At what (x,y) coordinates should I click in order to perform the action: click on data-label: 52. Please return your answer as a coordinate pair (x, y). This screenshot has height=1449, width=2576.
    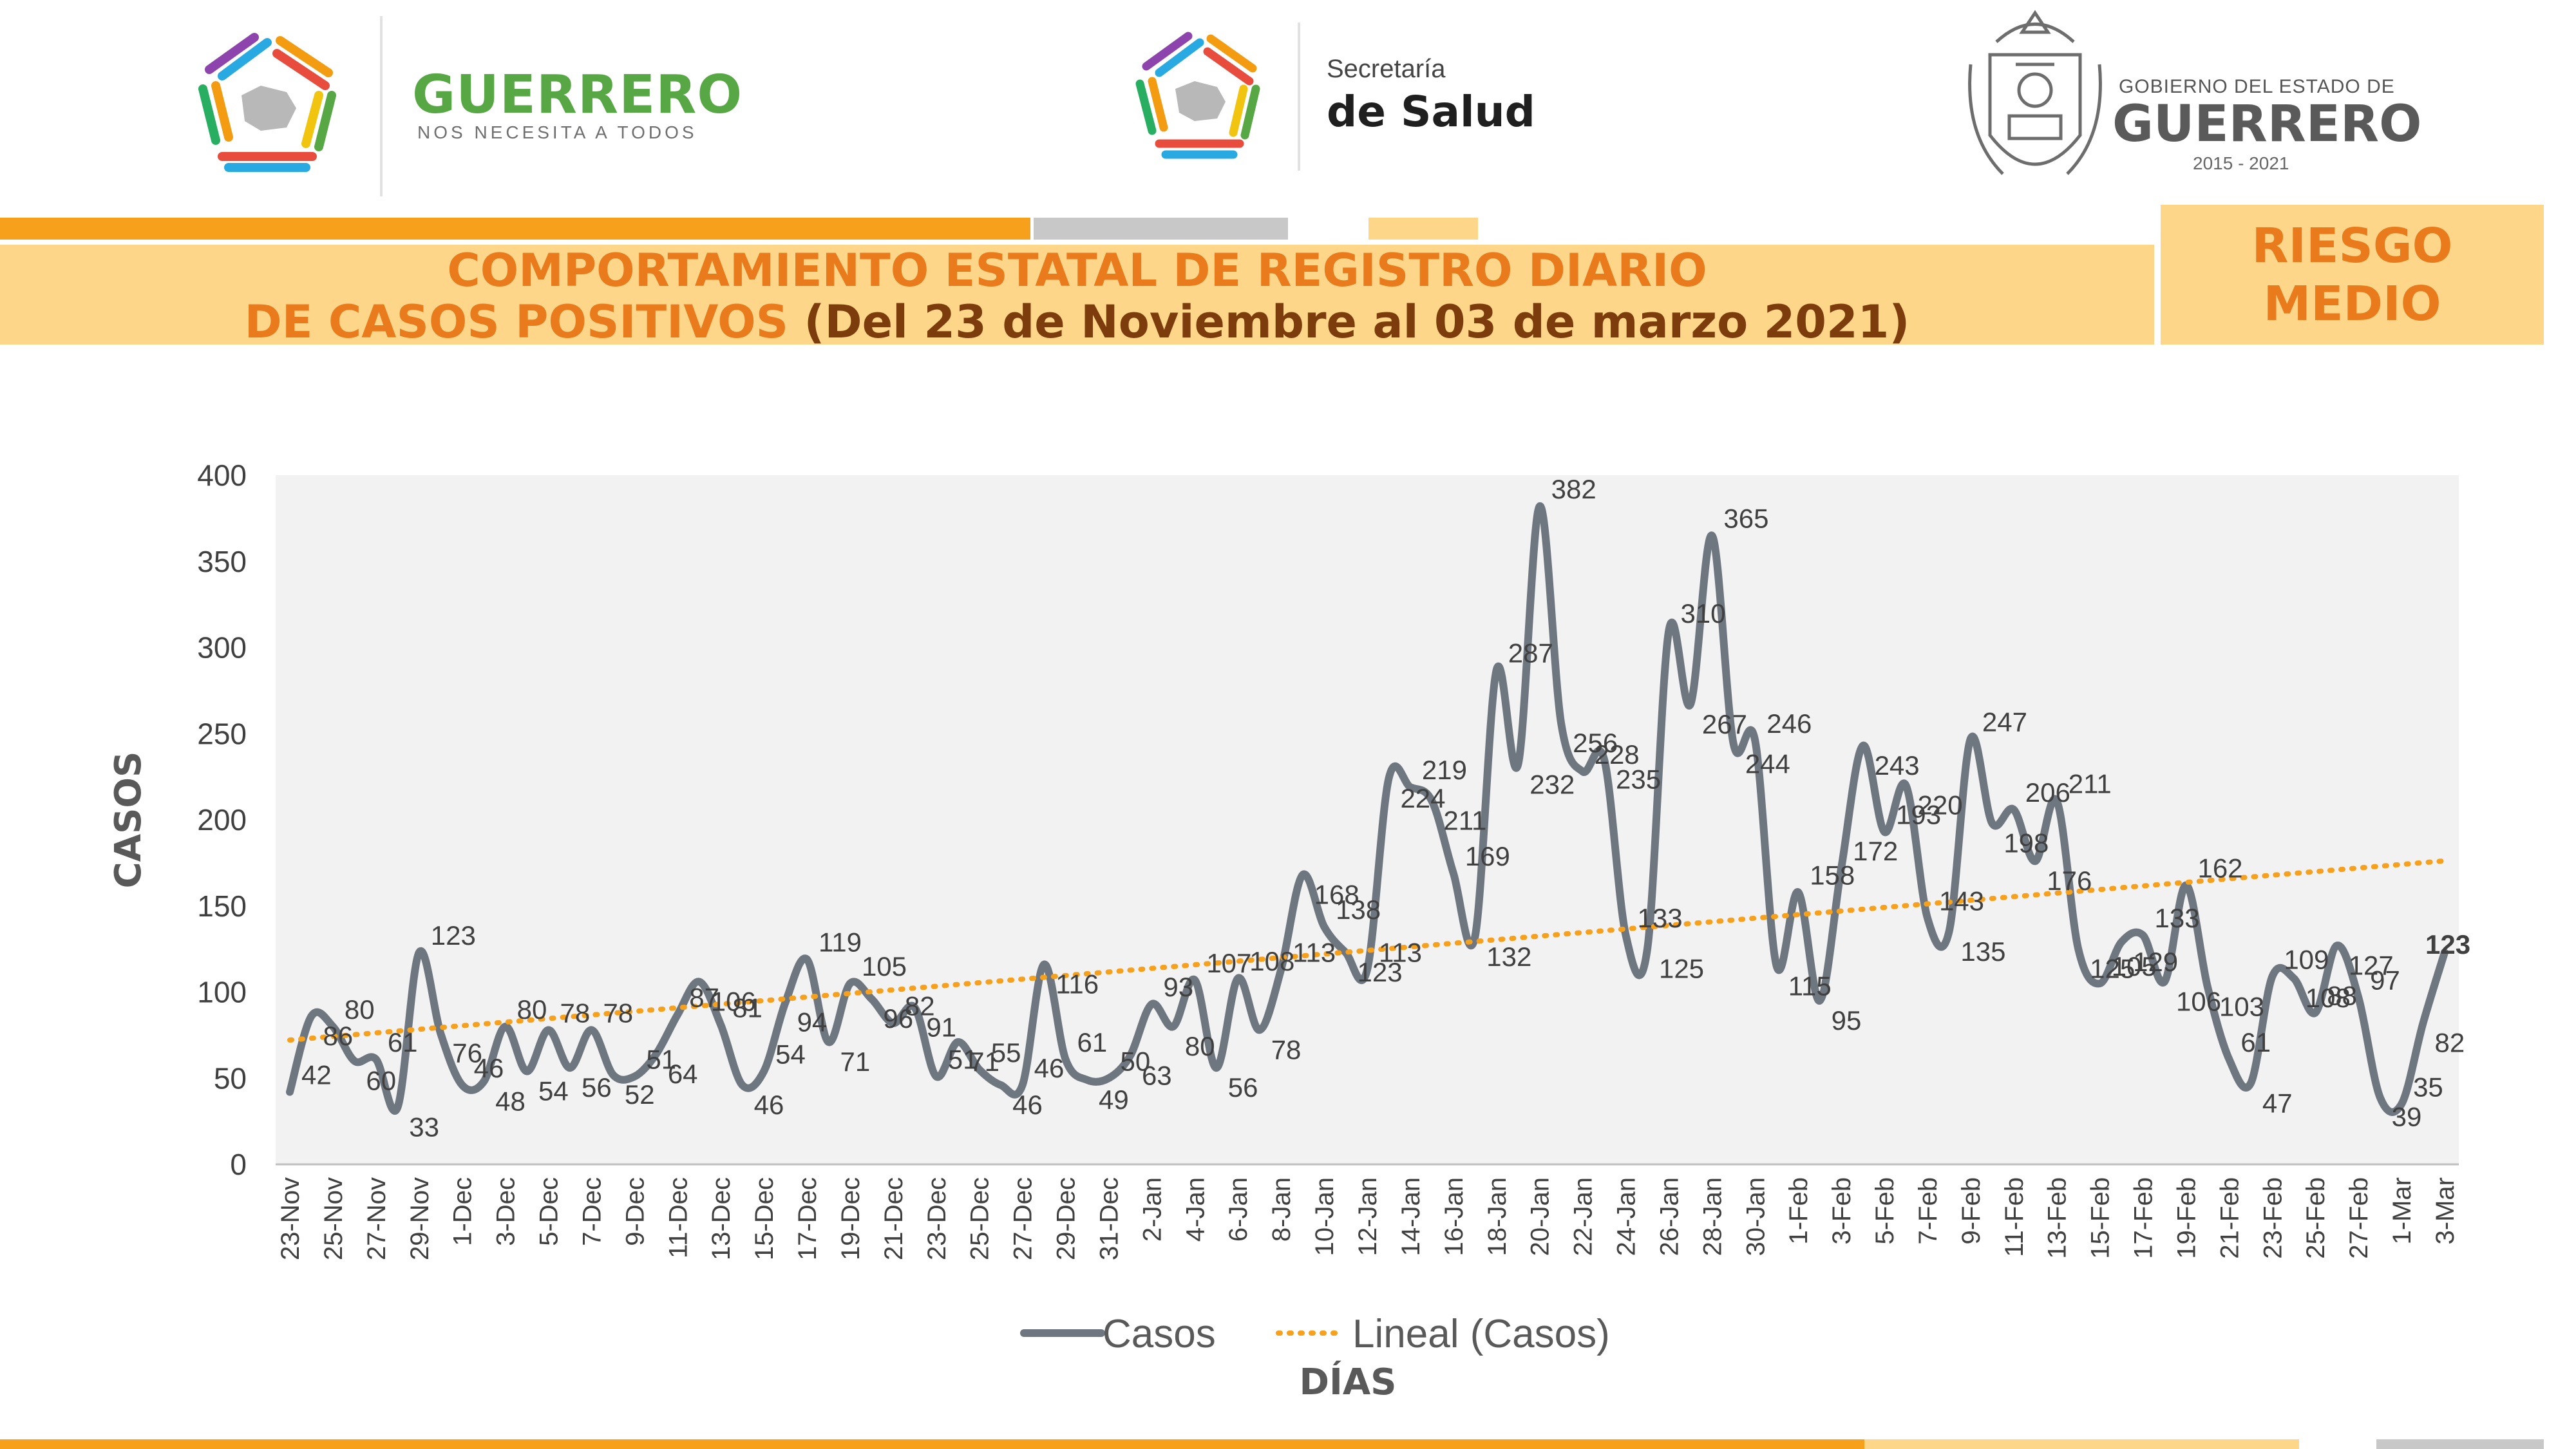
    Looking at the image, I should click on (640, 1094).